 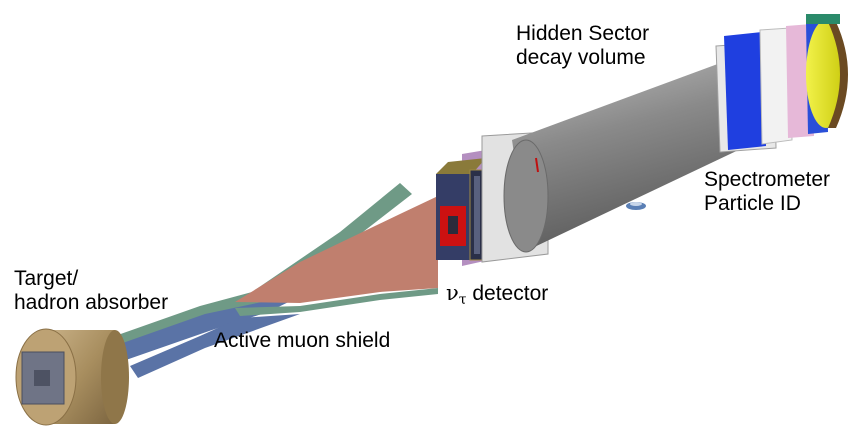 I want to click on vessel-entrance-face, so click(x=526, y=196).